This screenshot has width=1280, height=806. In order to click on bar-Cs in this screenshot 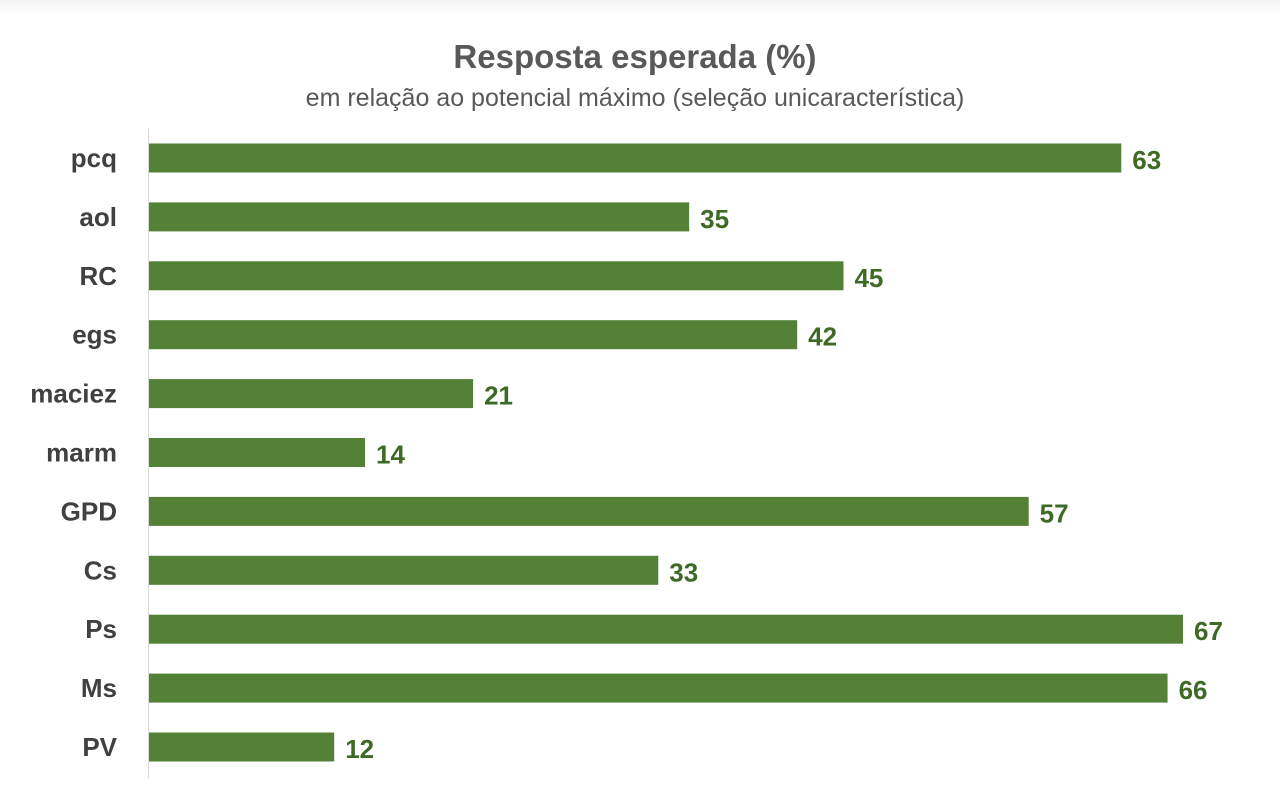, I will do `click(404, 570)`.